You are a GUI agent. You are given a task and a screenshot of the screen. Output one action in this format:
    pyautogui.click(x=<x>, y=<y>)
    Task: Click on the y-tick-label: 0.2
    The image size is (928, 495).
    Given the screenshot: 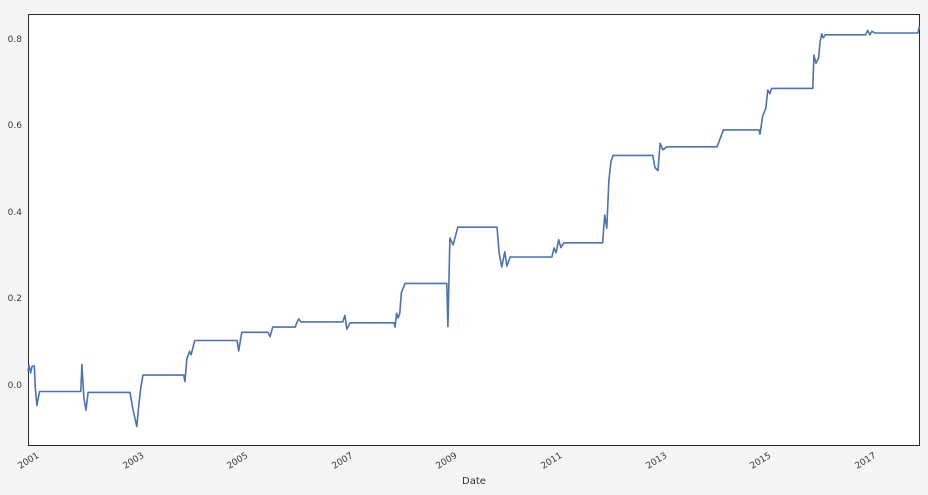 What is the action you would take?
    pyautogui.click(x=14, y=299)
    